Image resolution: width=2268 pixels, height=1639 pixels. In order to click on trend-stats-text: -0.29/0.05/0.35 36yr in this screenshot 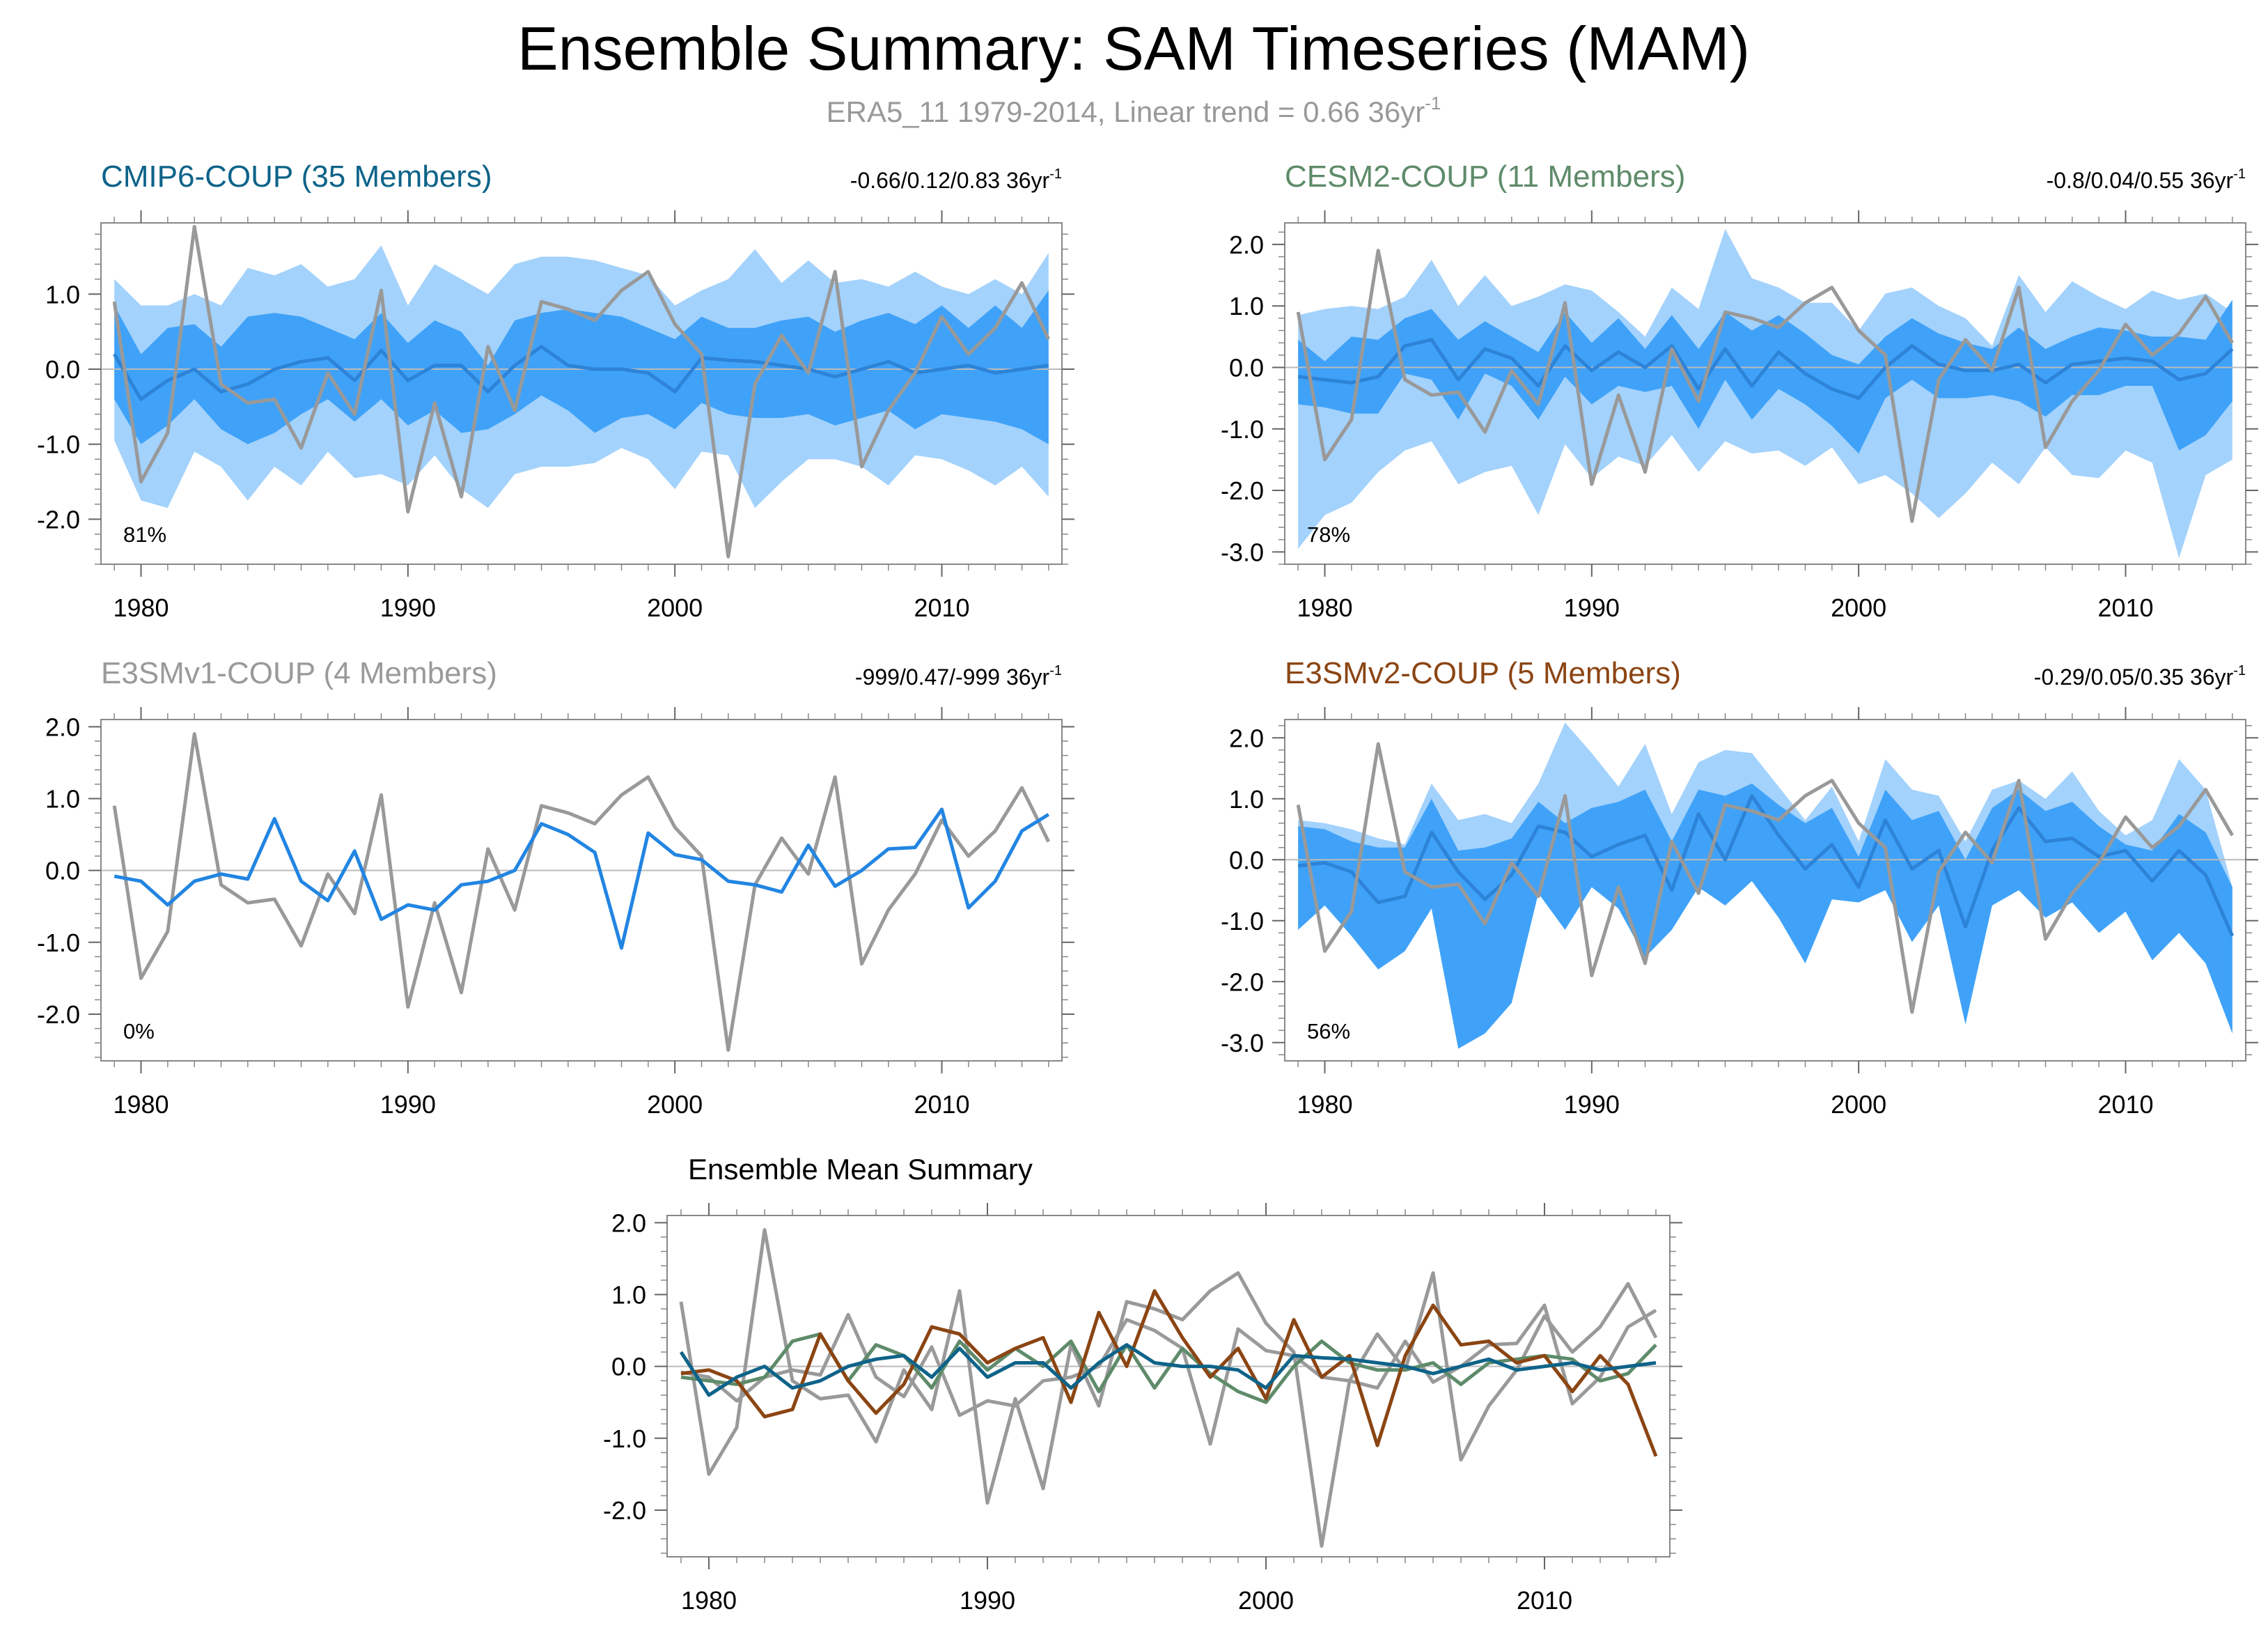, I will do `click(2134, 677)`.